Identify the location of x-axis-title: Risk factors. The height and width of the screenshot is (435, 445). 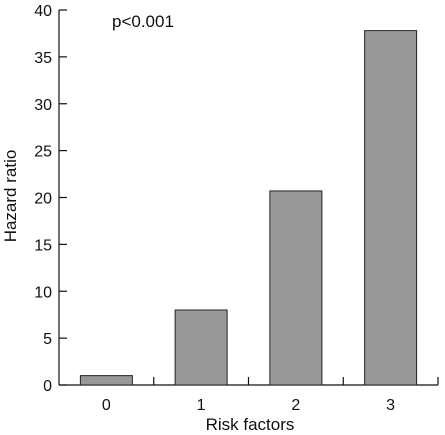
(250, 424).